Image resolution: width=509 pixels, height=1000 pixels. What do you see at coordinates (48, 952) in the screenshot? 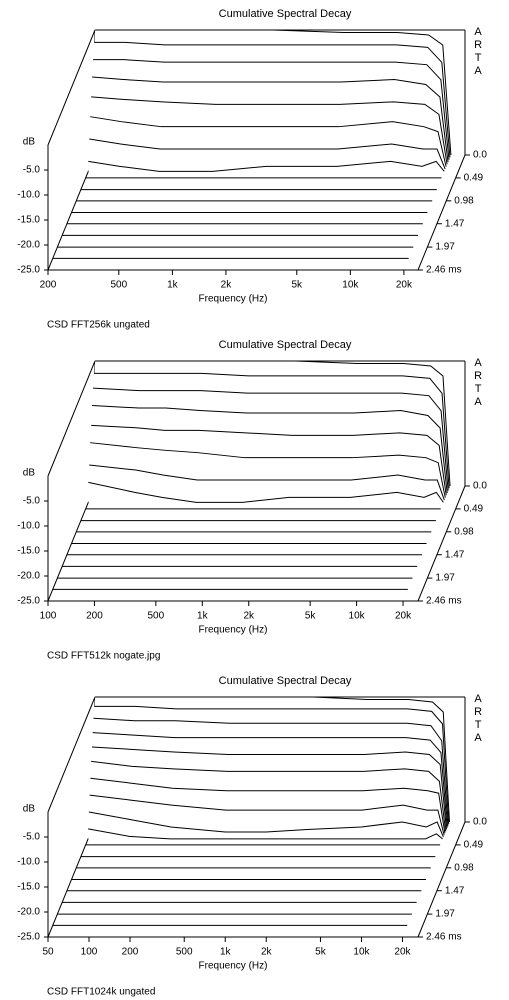
I see `x-tick-label: 50` at bounding box center [48, 952].